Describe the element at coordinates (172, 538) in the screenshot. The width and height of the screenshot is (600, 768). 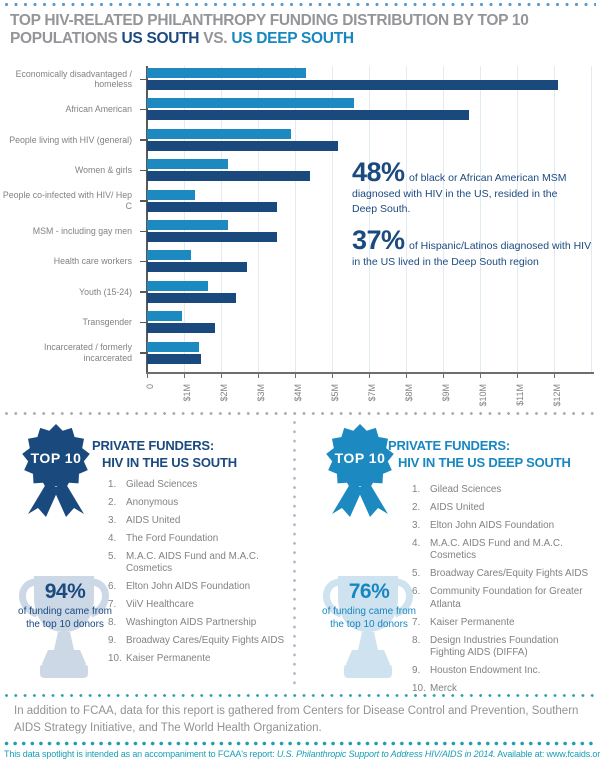
I see `funder-item: The Ford Foundation` at that location.